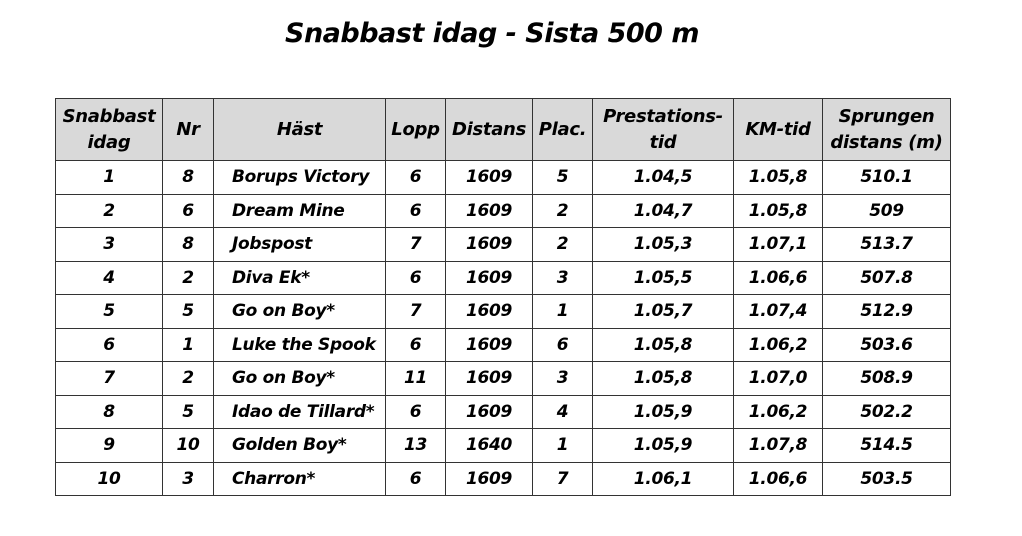  Describe the element at coordinates (109, 116) in the screenshot. I see `header-line: Snabbast` at that location.